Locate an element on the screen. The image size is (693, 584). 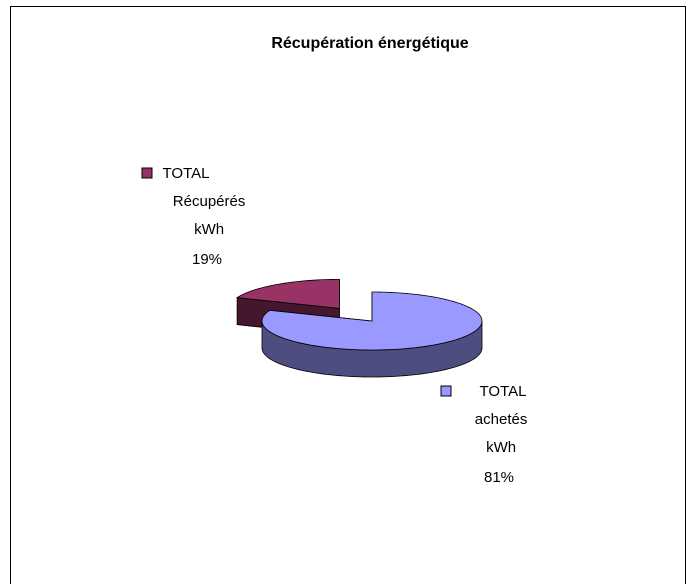
data-label-name: TOTAL Récupérés kWh is located at coordinates (204, 201).